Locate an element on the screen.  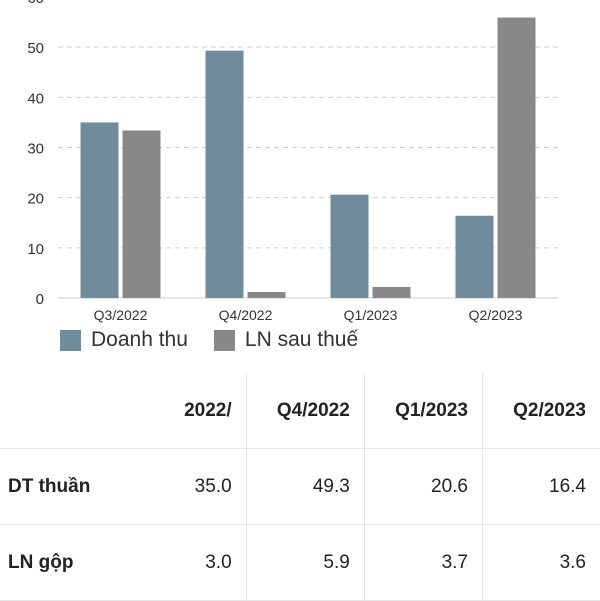
table-cell: 3.0 is located at coordinates (196, 562).